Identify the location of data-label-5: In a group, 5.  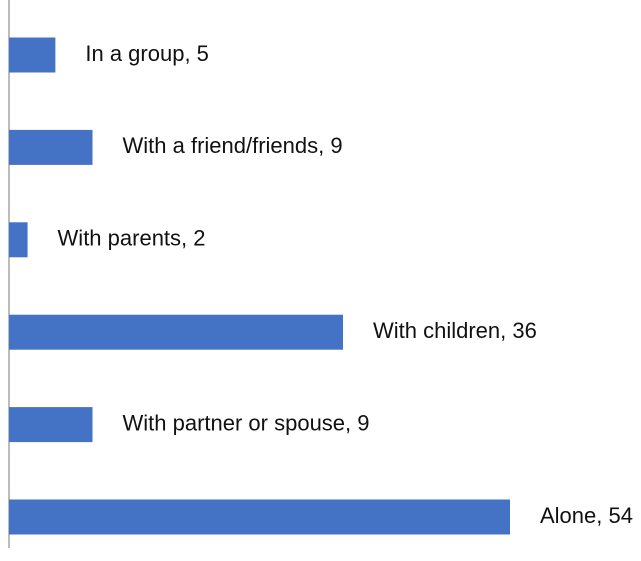
(147, 53).